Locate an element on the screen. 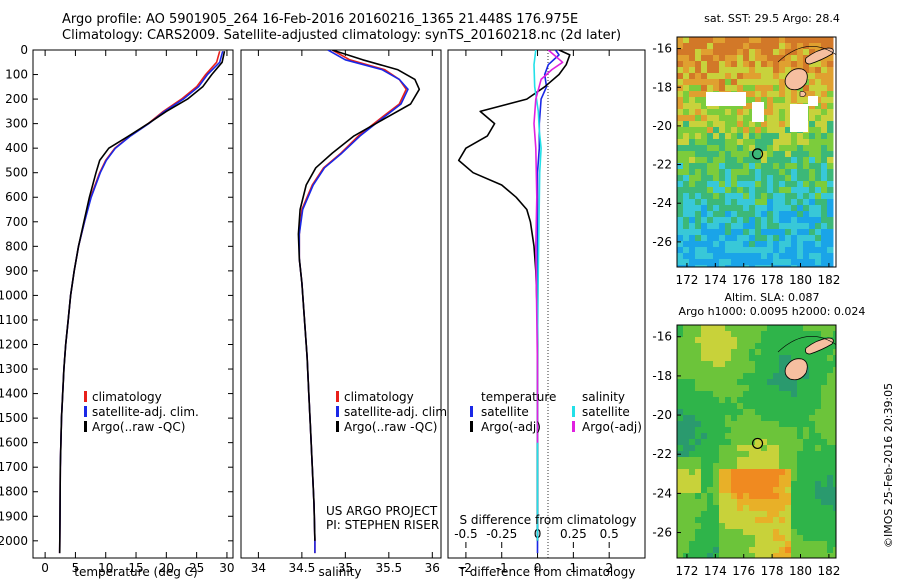 Image resolution: width=900 pixels, height=580 pixels. x-tick-label: 25 is located at coordinates (196, 568).